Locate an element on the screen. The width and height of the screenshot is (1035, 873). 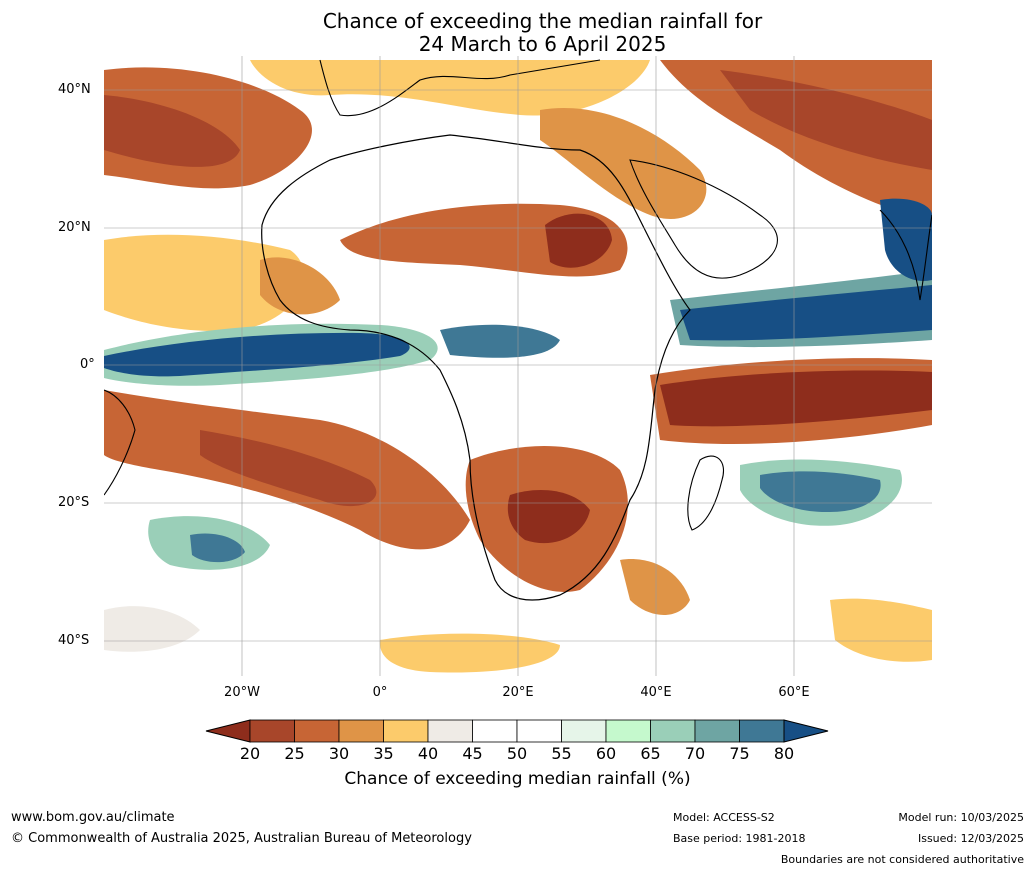
arabia-coastline is located at coordinates (703, 219).